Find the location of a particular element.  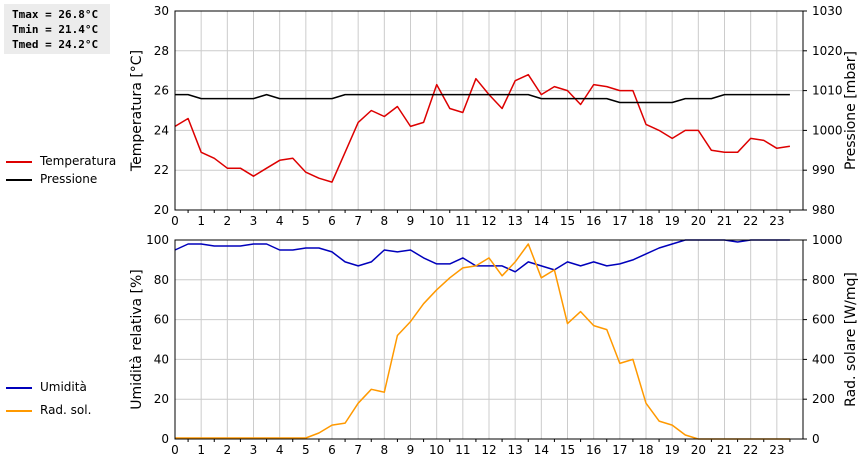

chart2-xtick-label: 0 is located at coordinates (175, 450).